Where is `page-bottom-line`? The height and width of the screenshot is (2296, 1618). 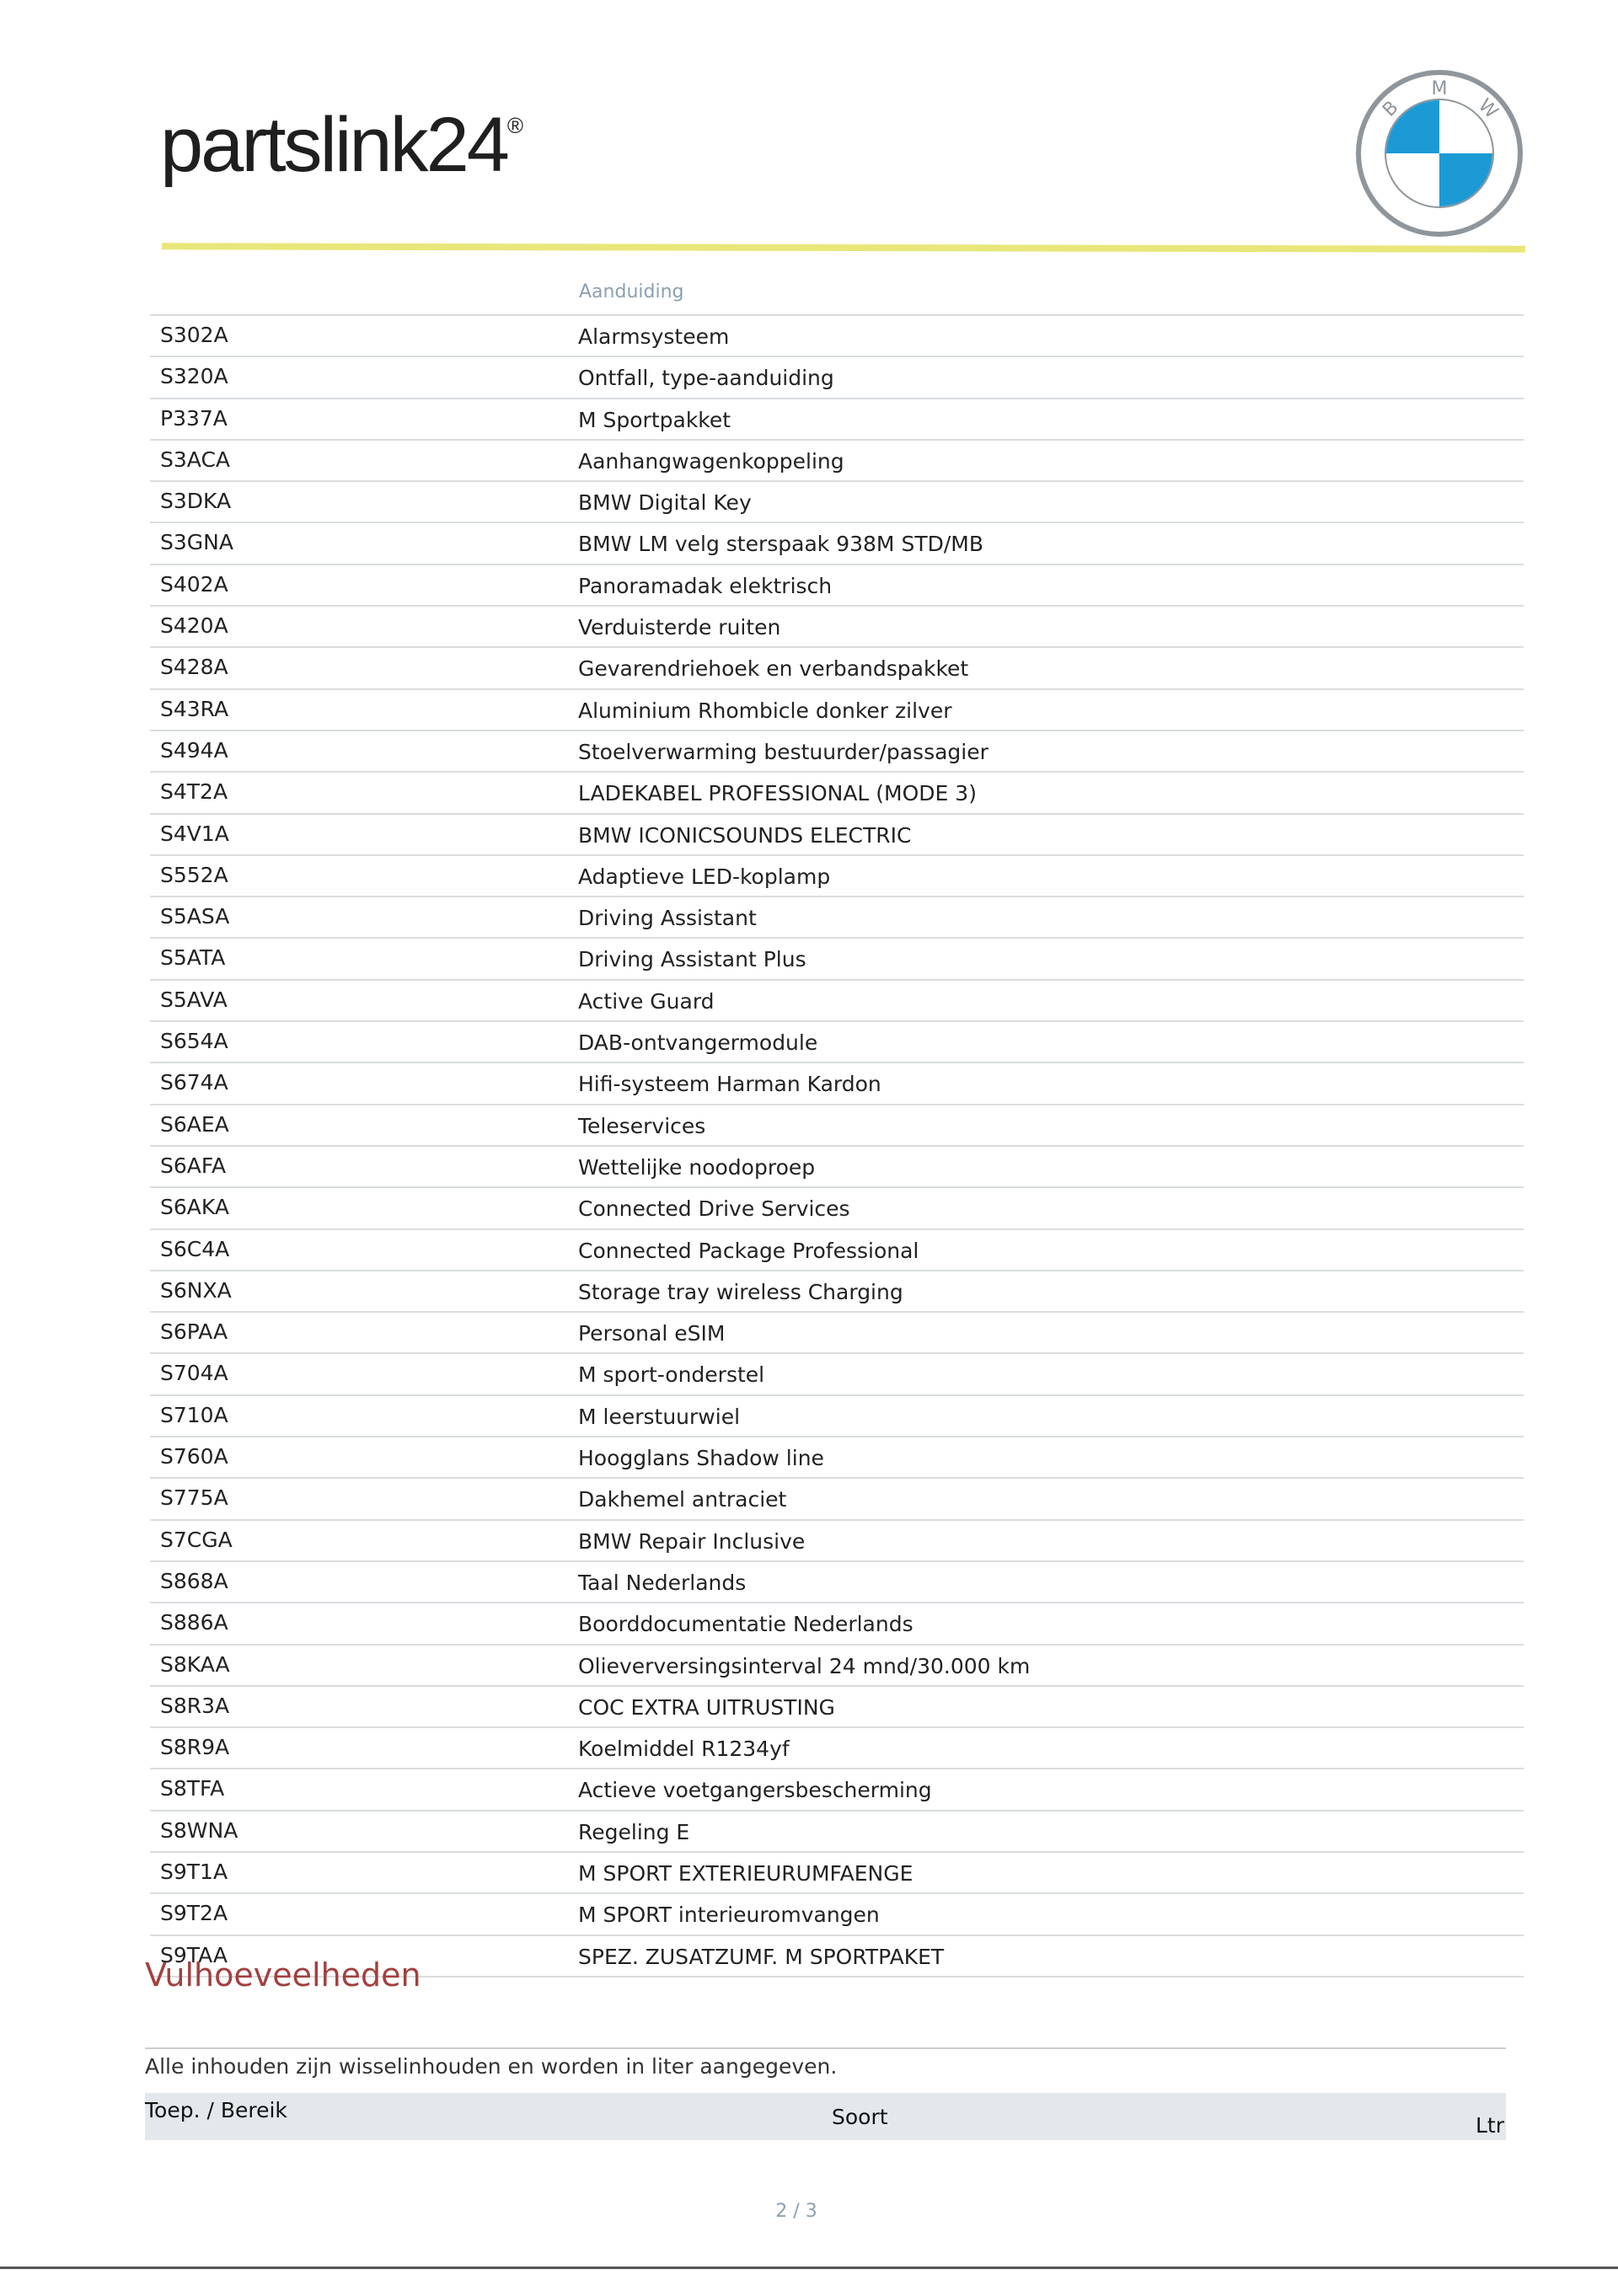 page-bottom-line is located at coordinates (809, 2268).